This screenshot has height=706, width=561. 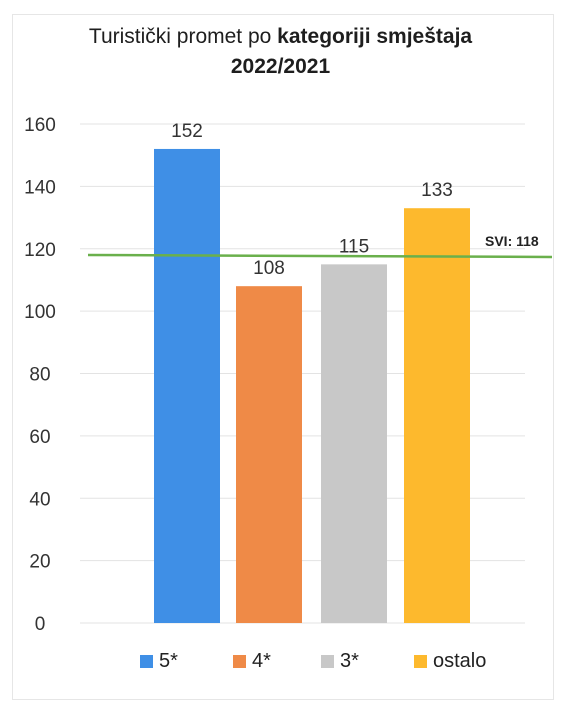 What do you see at coordinates (460, 661) in the screenshot?
I see `legend-label: ostalo` at bounding box center [460, 661].